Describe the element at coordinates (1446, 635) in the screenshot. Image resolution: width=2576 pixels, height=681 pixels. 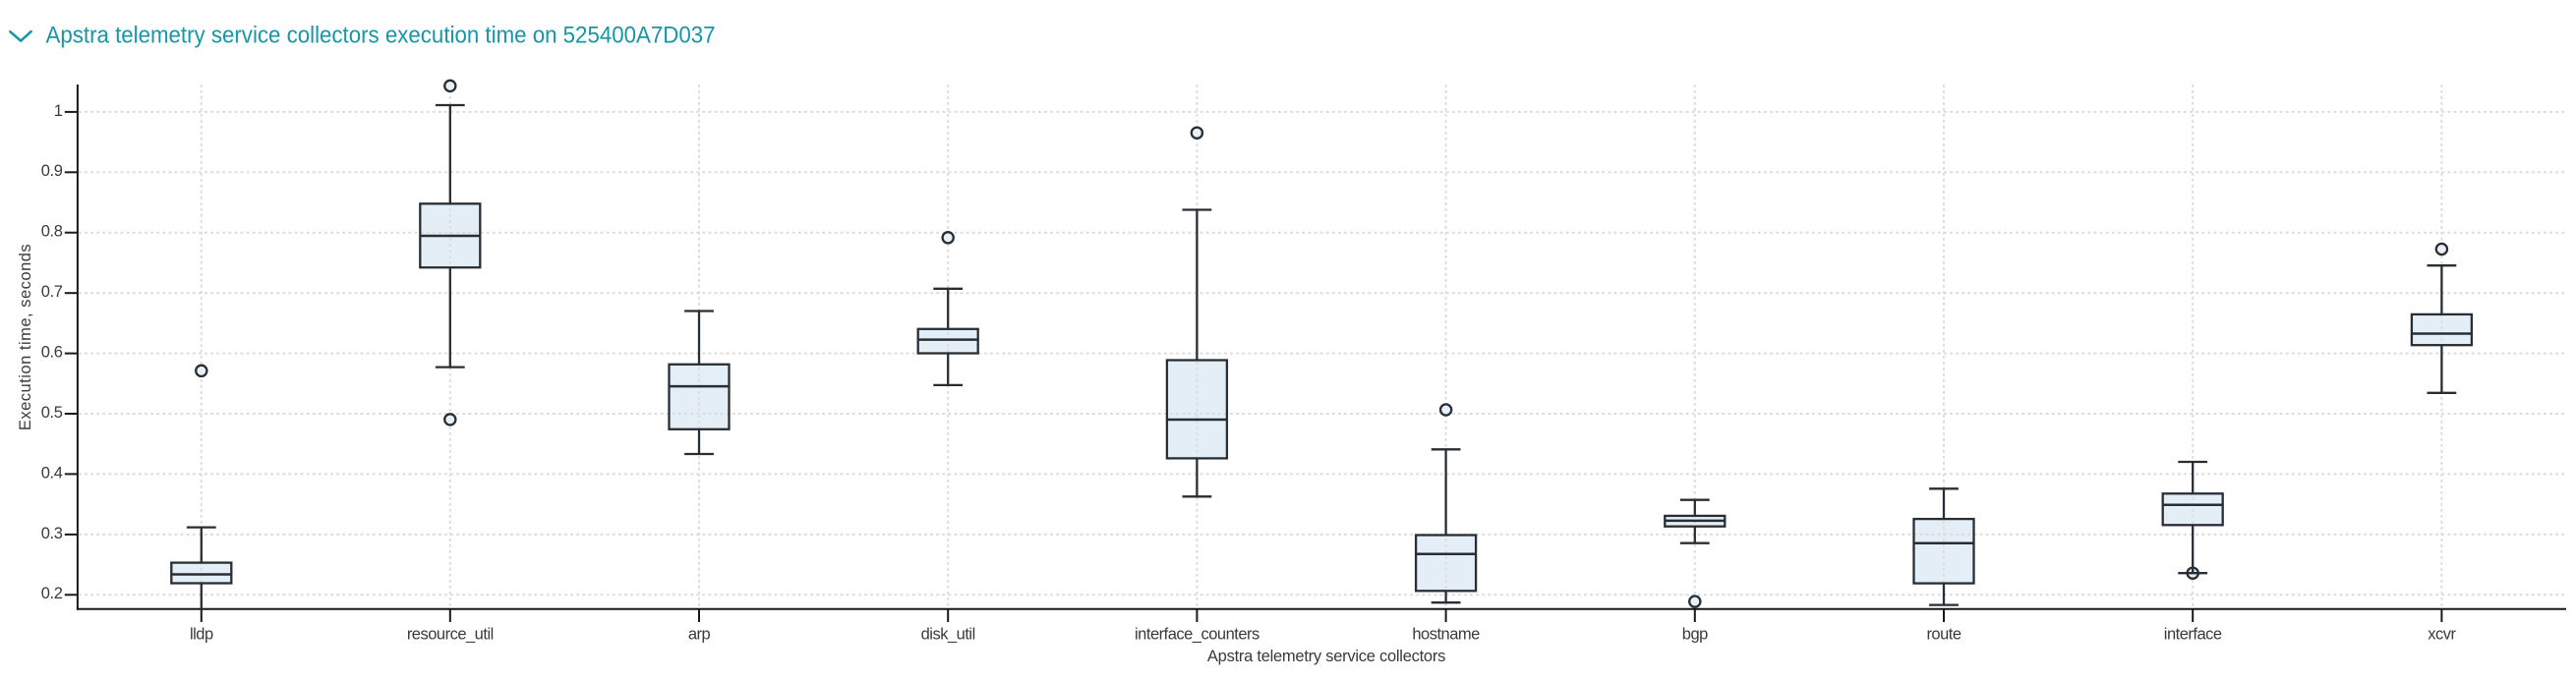
I see `svg-text: hostname` at that location.